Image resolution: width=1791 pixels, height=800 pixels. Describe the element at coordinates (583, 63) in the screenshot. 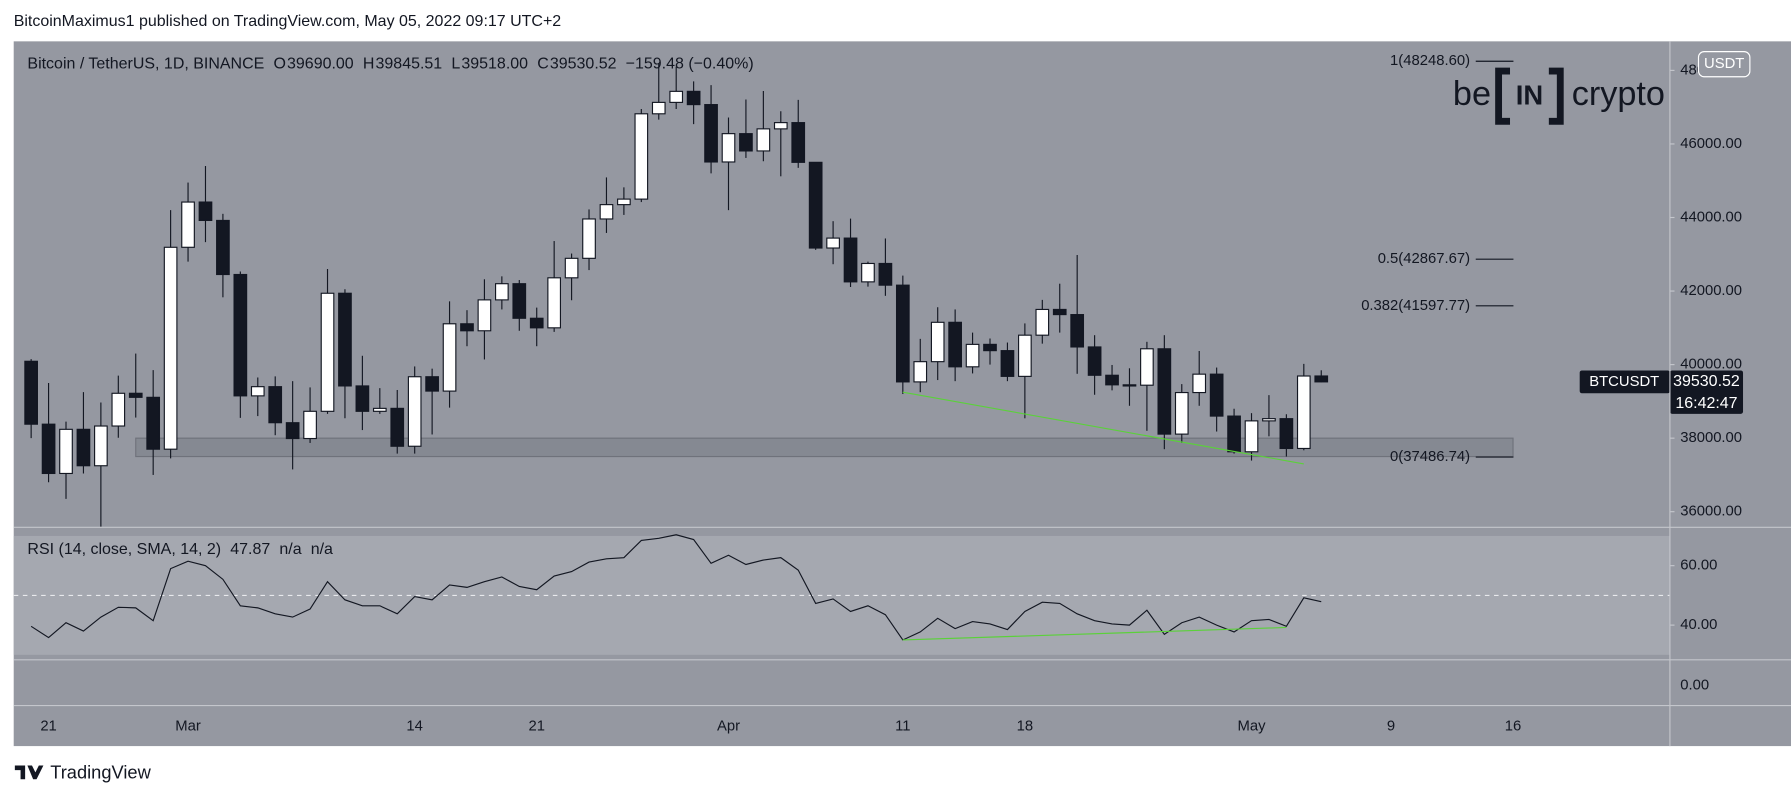

I see `legend-text: 39530.52` at that location.